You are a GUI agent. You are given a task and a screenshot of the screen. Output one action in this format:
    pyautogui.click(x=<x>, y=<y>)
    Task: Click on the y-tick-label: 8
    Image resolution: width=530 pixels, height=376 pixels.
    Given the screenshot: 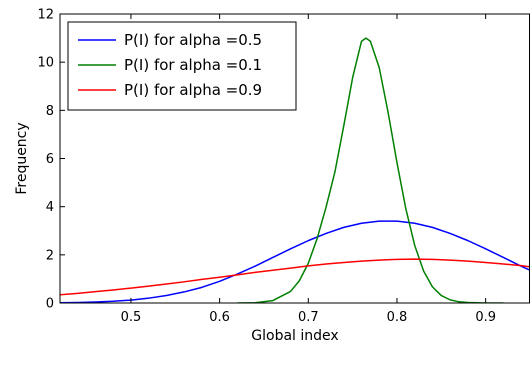 What is the action you would take?
    pyautogui.click(x=50, y=111)
    